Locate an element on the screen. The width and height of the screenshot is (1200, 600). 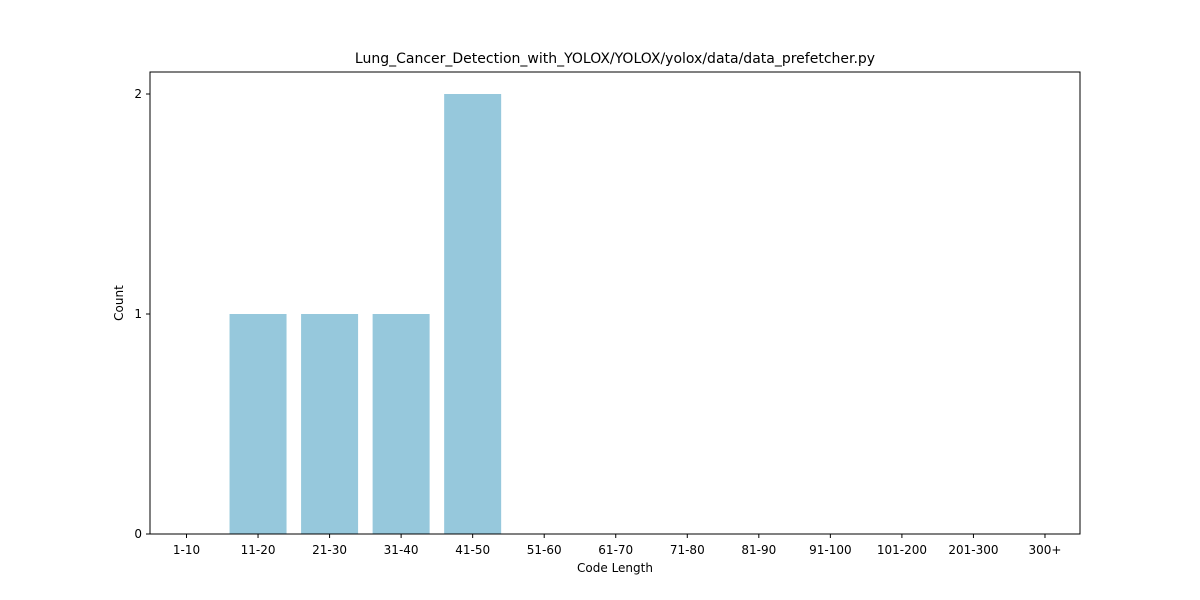
y-tick-label-2: 2 is located at coordinates (138, 94).